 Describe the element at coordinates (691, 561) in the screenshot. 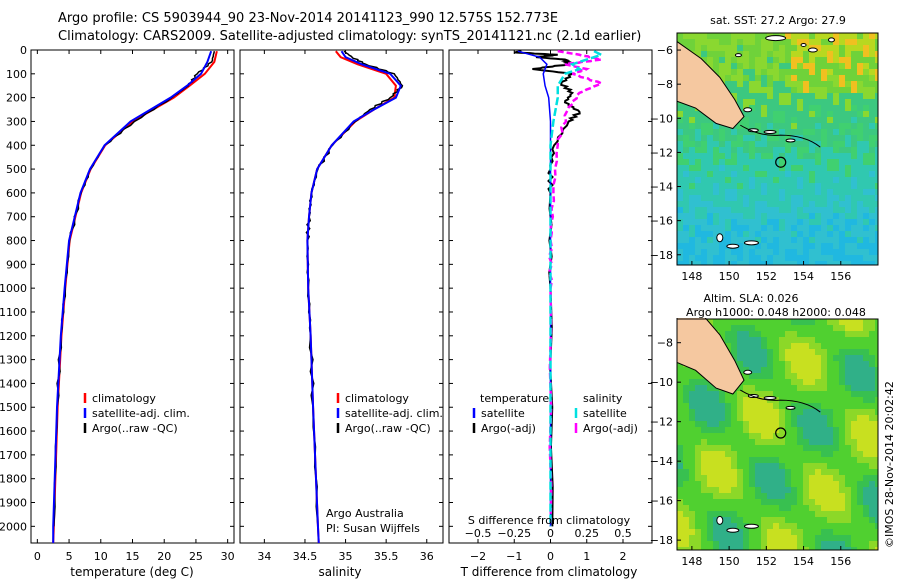

I see `x-tick-label: 148` at that location.